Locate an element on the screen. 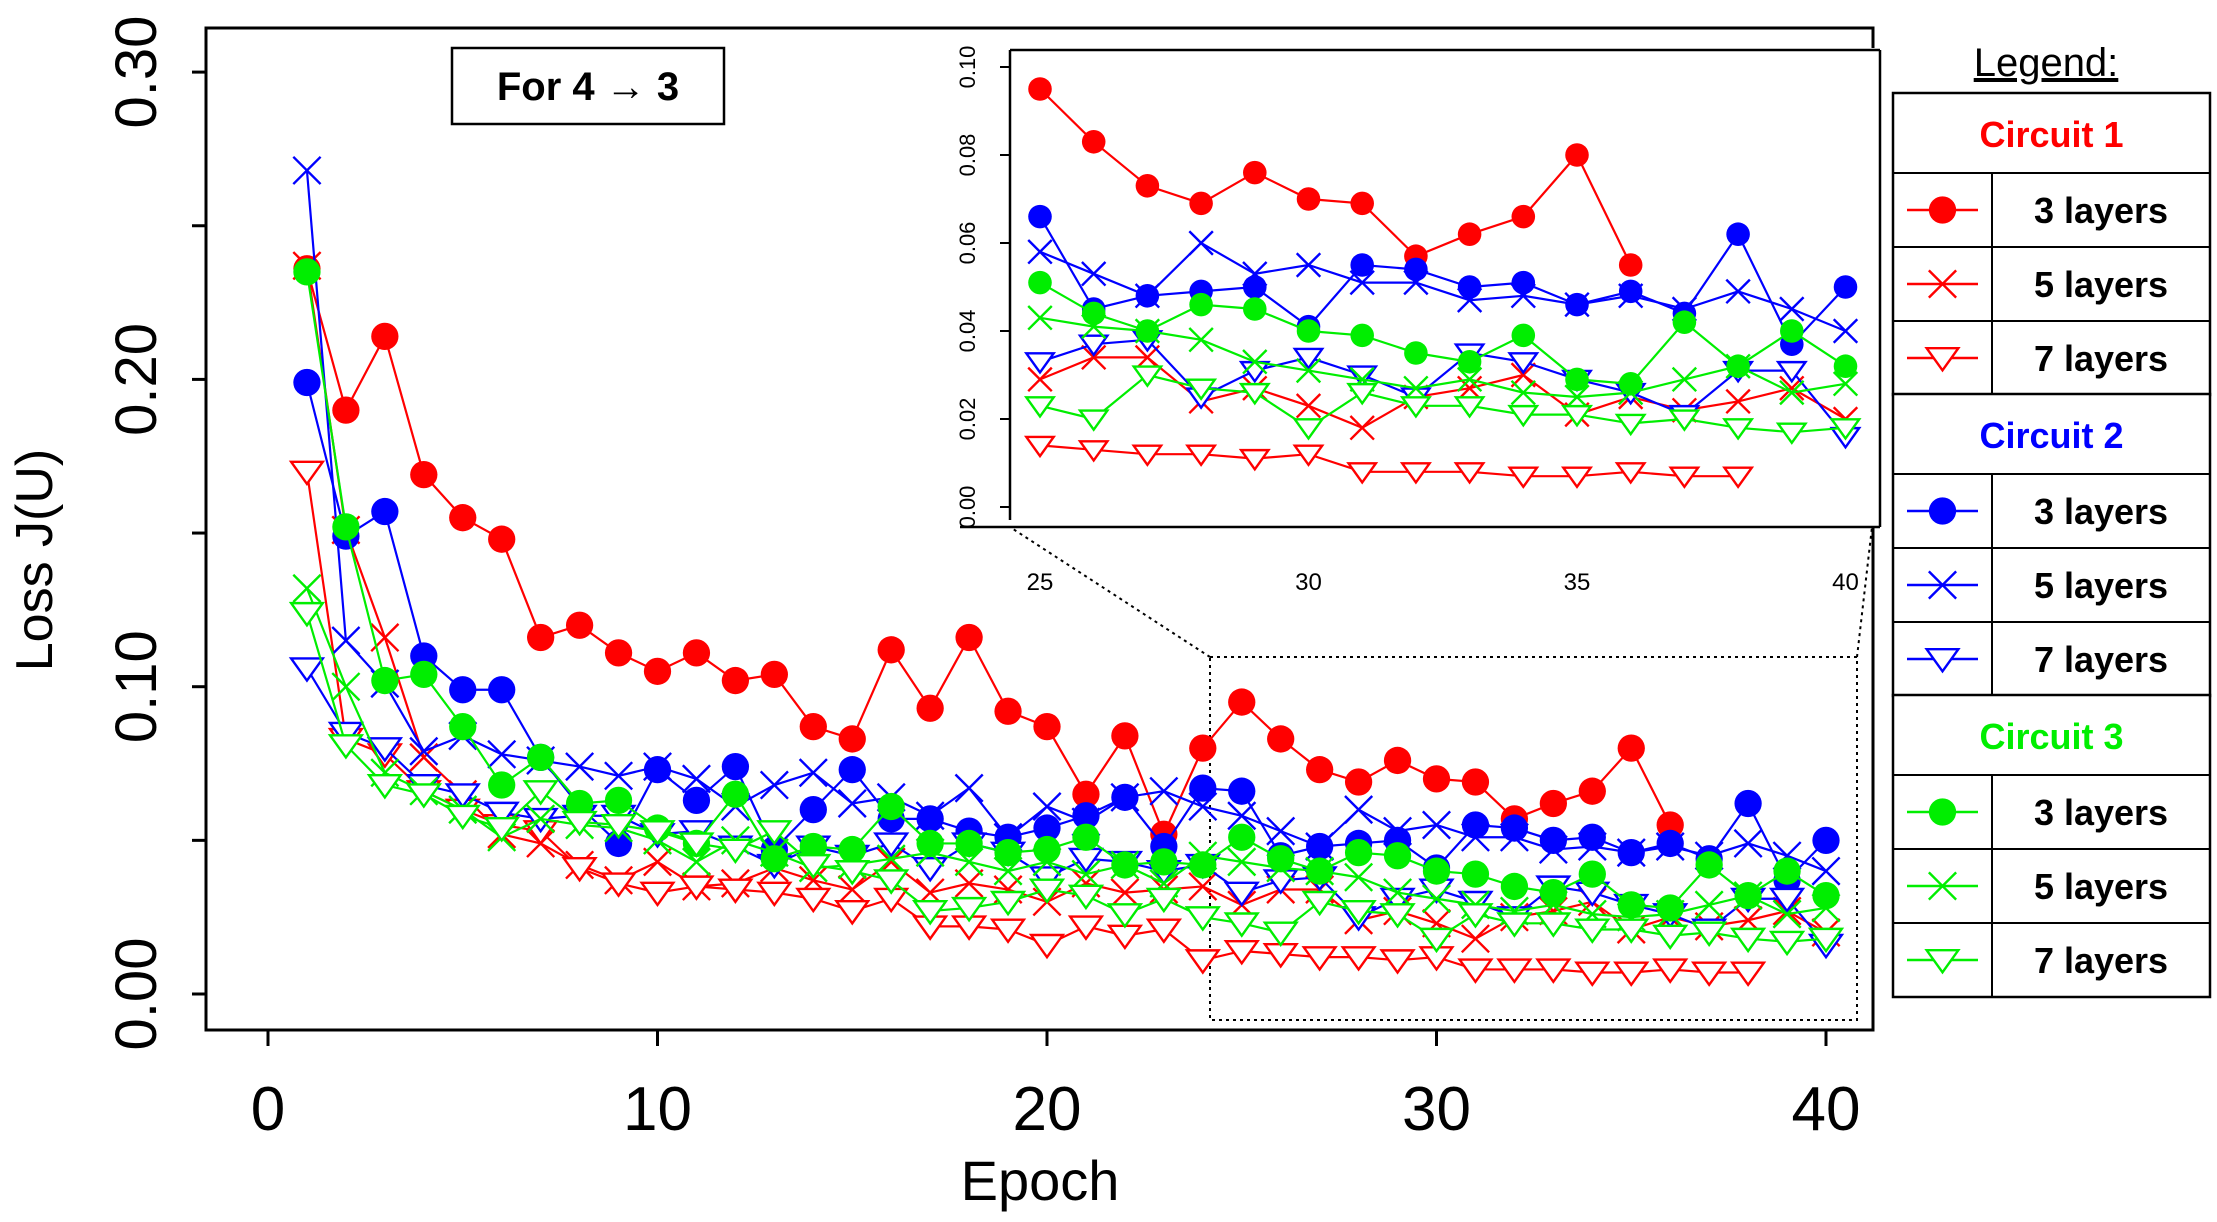 The width and height of the screenshot is (2217, 1222). legend-group-label: Circuit 3 is located at coordinates (2051, 736).